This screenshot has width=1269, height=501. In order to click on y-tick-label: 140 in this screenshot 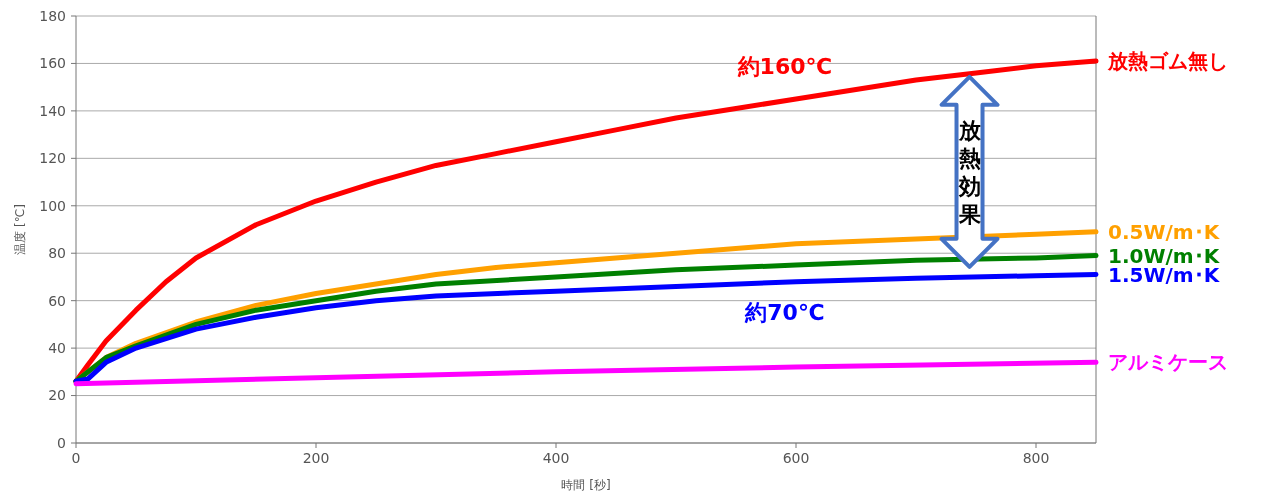, I will do `click(52, 110)`.